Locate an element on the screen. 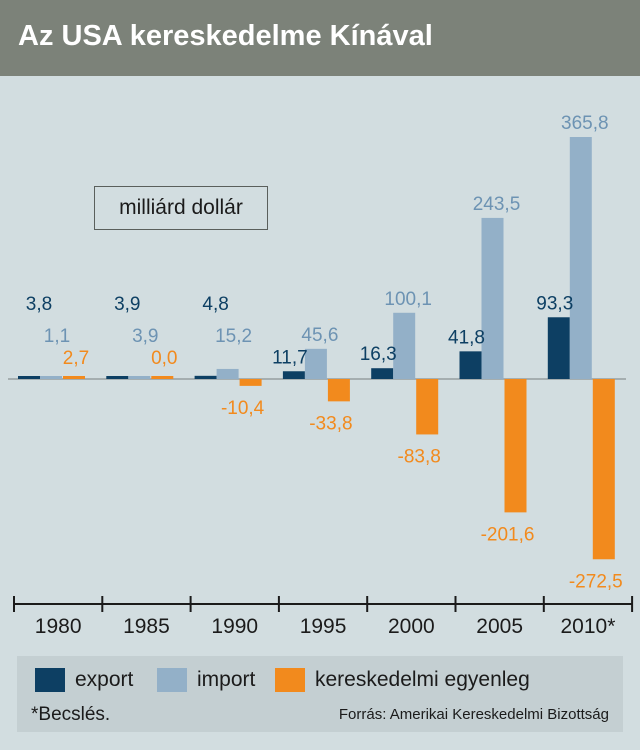 The width and height of the screenshot is (640, 750). bar-export-1995 is located at coordinates (293, 375).